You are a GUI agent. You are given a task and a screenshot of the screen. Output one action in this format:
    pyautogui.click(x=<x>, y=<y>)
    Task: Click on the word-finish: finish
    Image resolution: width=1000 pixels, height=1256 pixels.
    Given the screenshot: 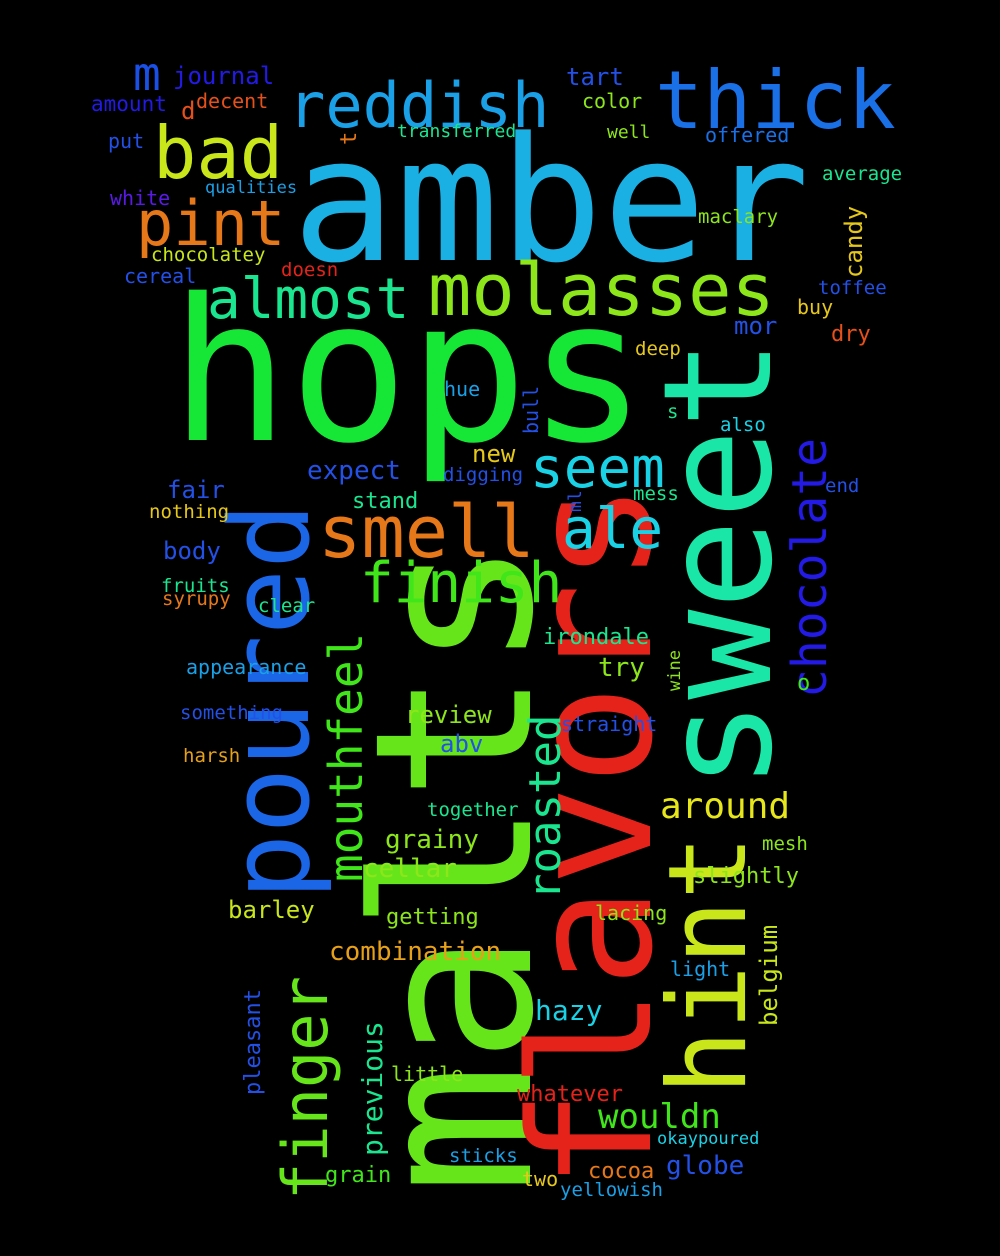 What is the action you would take?
    pyautogui.click(x=461, y=583)
    